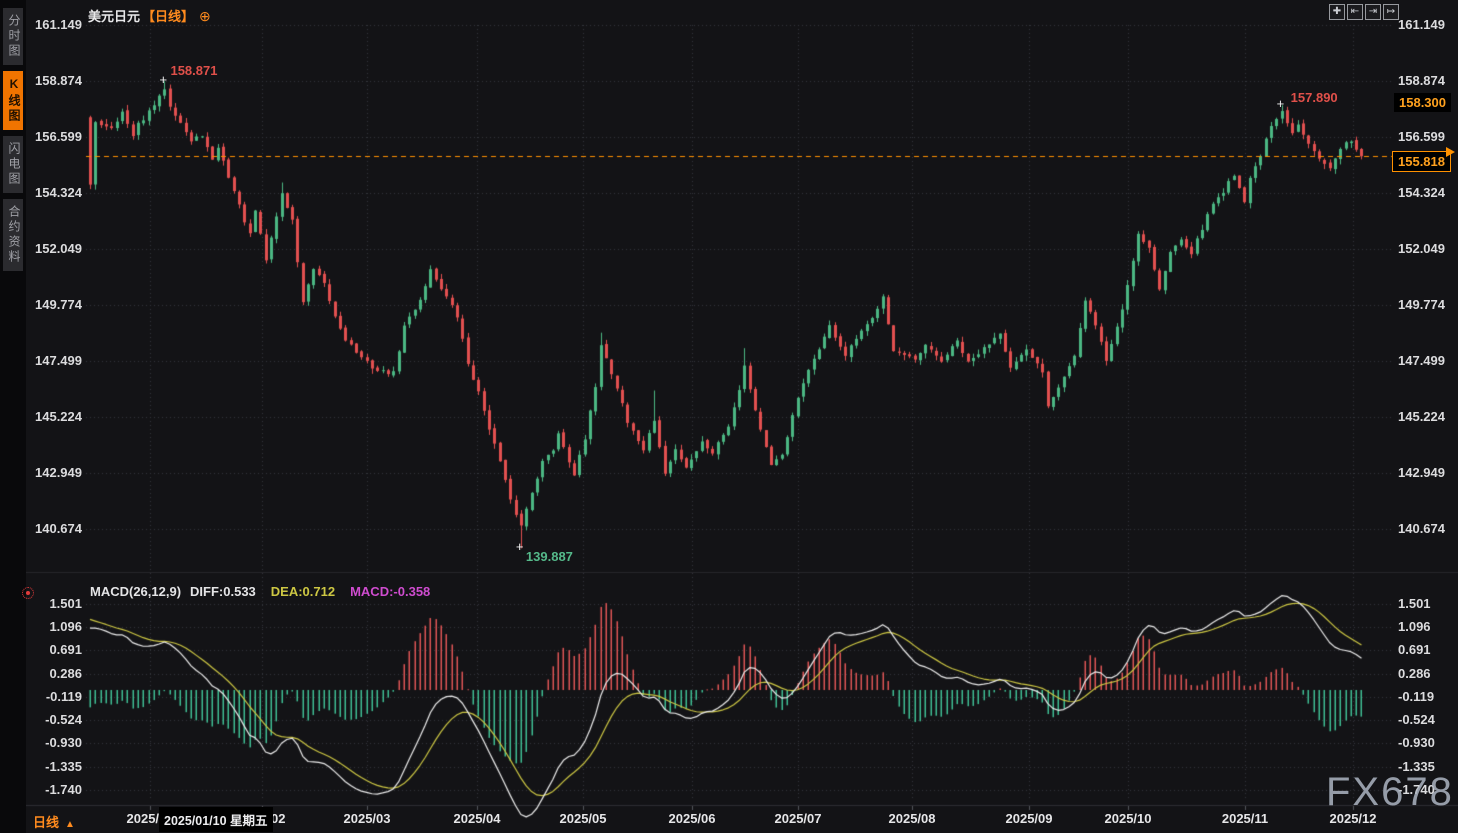  What do you see at coordinates (13, 100) in the screenshot?
I see `sidebar-item-kline-chart: K线图` at bounding box center [13, 100].